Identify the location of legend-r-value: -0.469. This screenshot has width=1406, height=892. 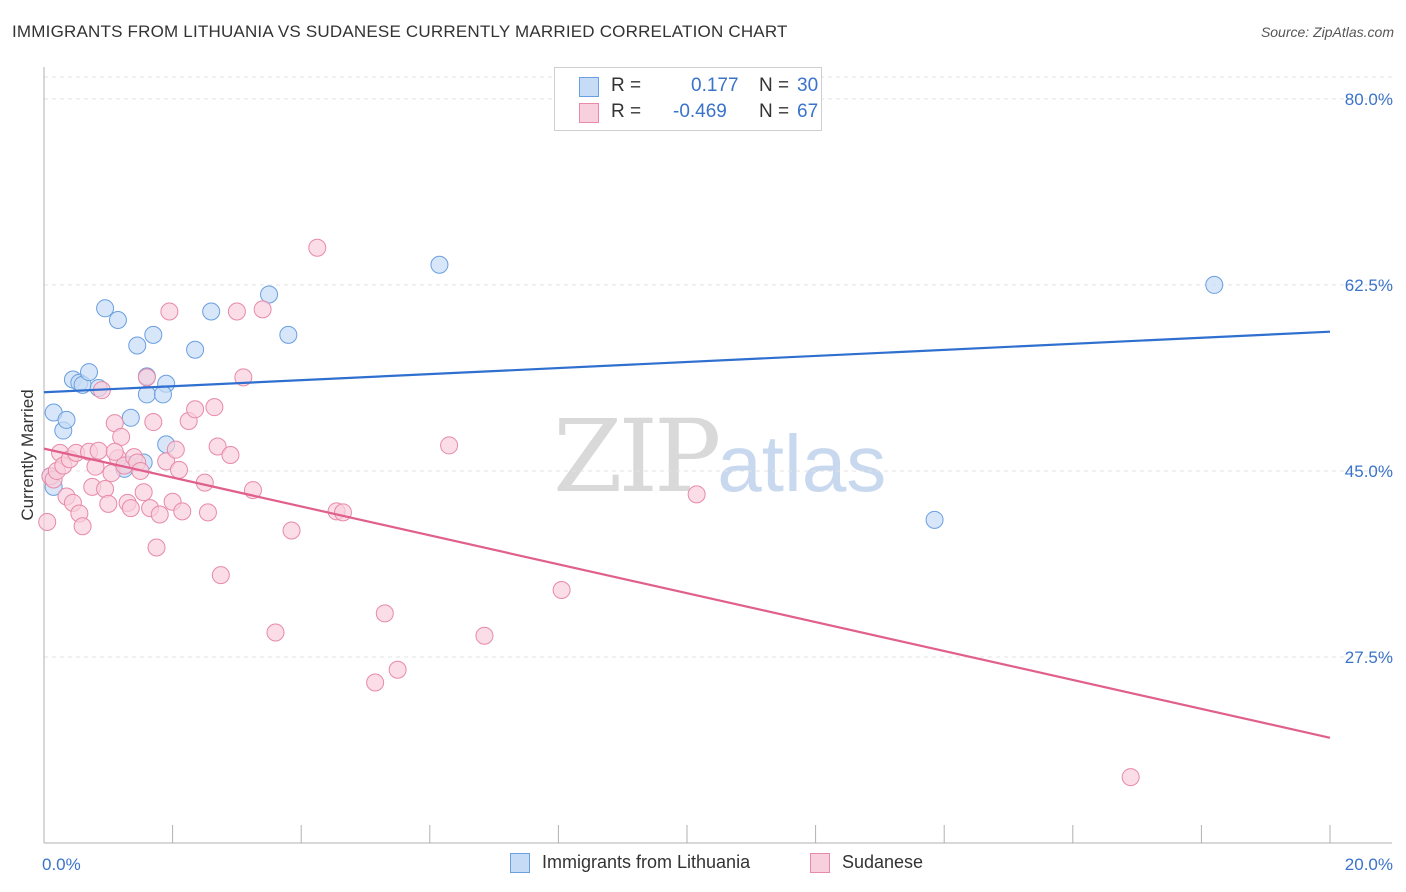
(700, 111).